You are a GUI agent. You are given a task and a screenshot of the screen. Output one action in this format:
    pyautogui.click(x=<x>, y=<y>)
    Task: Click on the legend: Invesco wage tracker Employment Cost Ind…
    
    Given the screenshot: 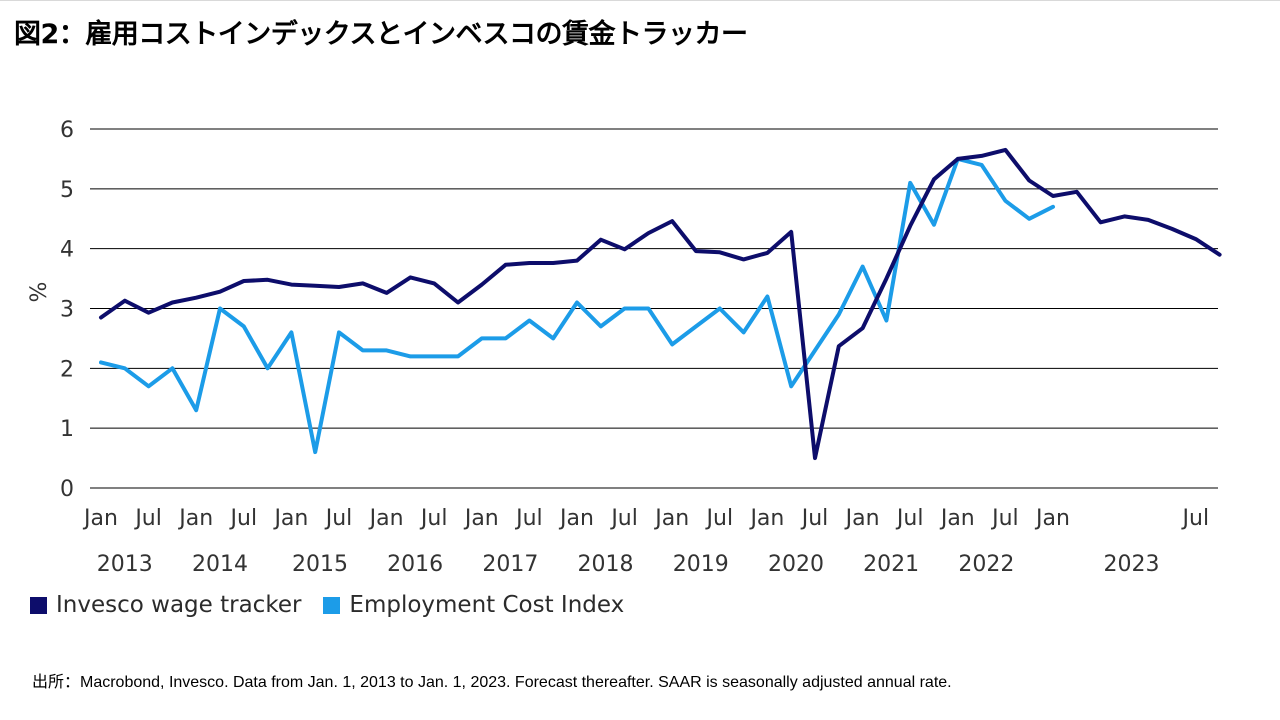 What is the action you would take?
    pyautogui.click(x=338, y=605)
    